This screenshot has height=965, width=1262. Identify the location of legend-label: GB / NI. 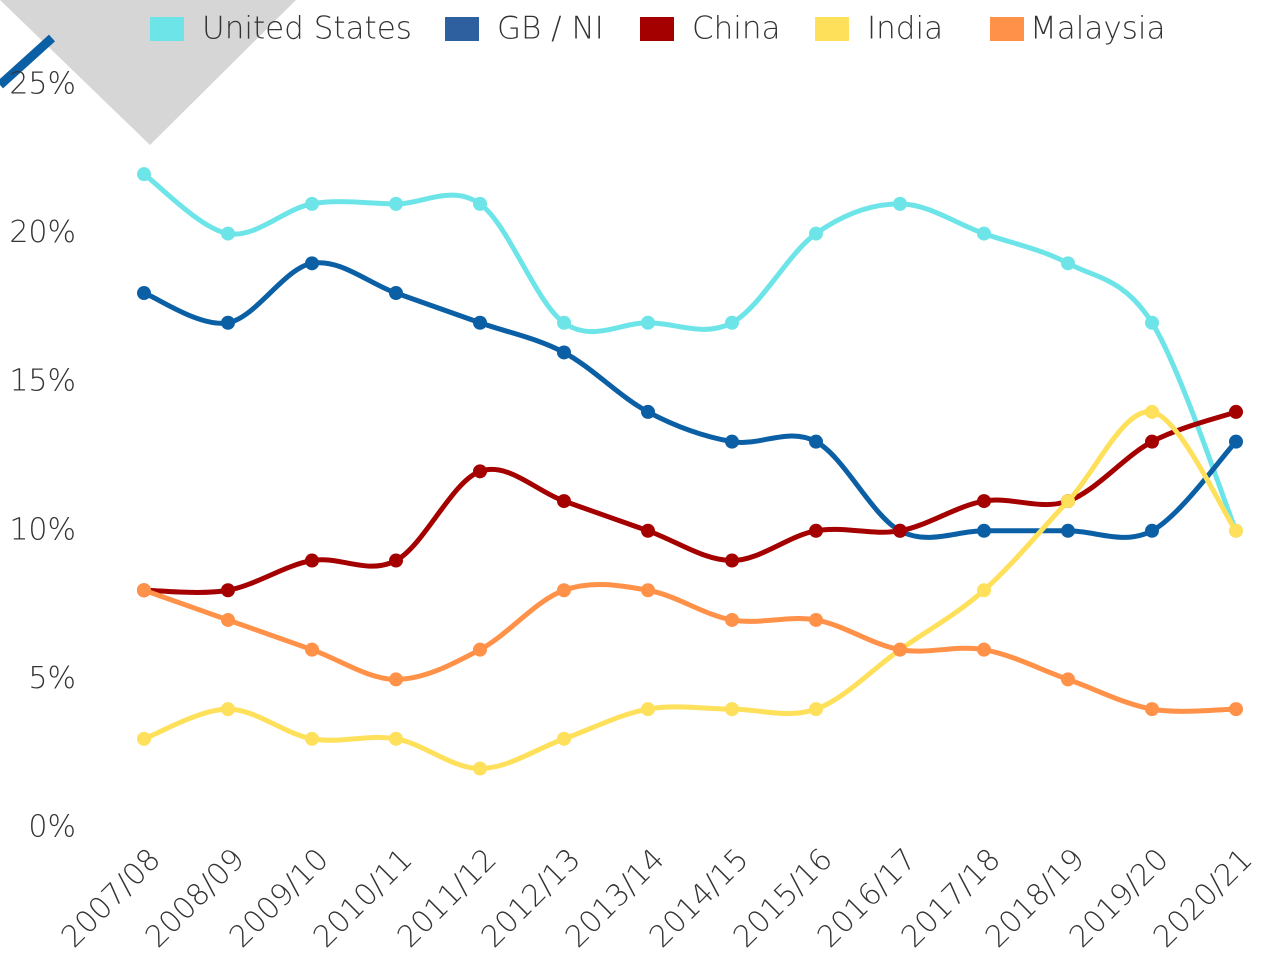
(550, 29).